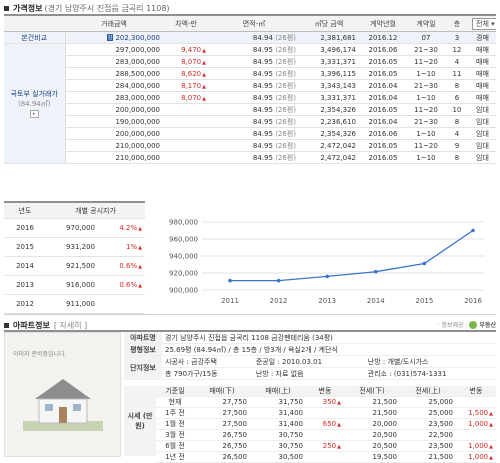 The image size is (500, 463). I want to click on col-ym: 계약년월, so click(383, 23).